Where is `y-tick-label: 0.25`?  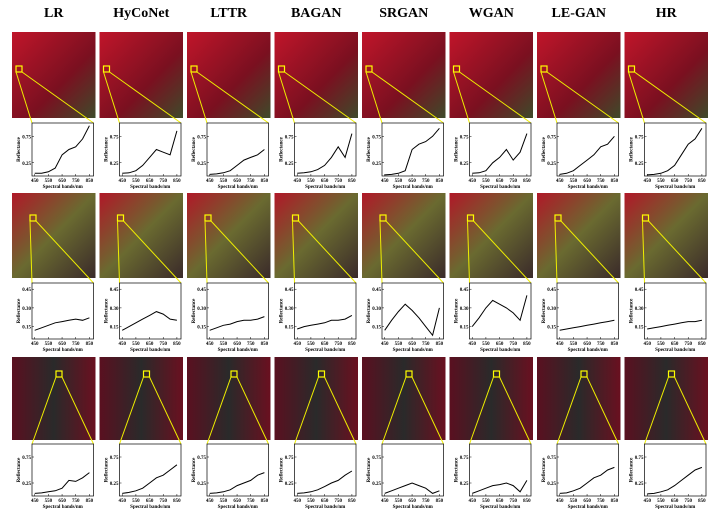
y-tick-label: 0.25 is located at coordinates (551, 164).